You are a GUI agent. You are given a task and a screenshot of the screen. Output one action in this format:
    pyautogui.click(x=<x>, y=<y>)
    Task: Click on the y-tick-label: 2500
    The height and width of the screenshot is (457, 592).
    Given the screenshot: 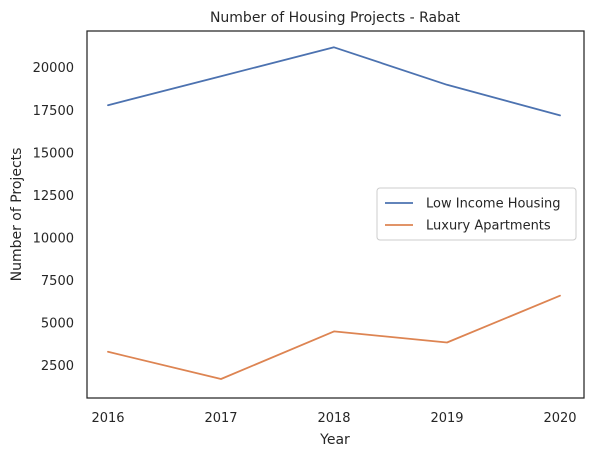 What is the action you would take?
    pyautogui.click(x=57, y=366)
    